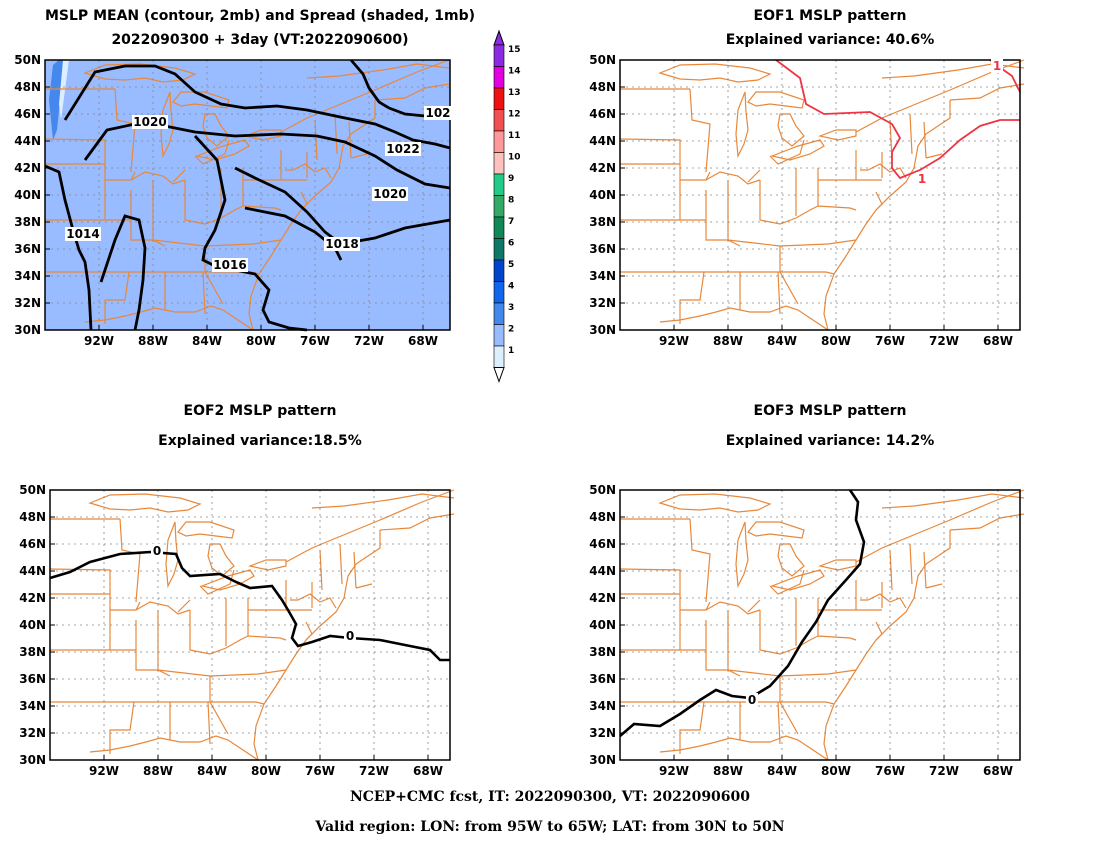 The height and width of the screenshot is (850, 1100). Describe the element at coordinates (374, 771) in the screenshot. I see `eof2-lon-tick-label: 72W` at that location.